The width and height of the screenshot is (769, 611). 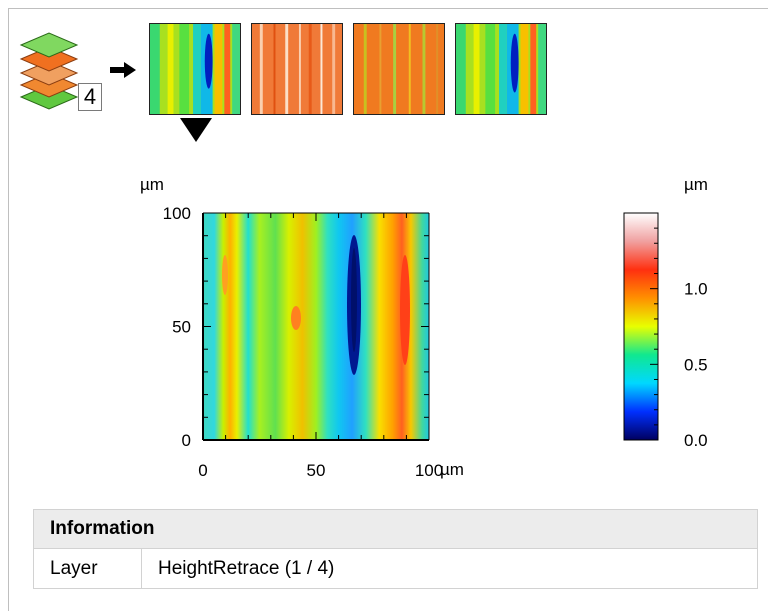 I want to click on colorbar-tick-label: 1.0, so click(x=696, y=289).